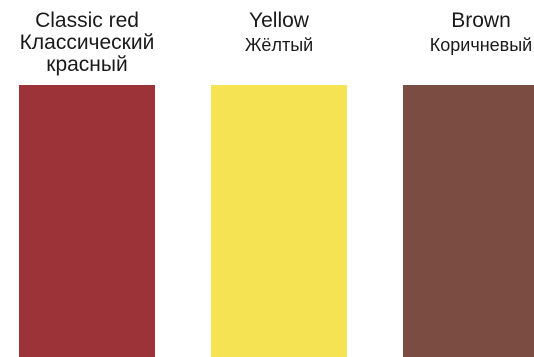 The width and height of the screenshot is (534, 357). Describe the element at coordinates (481, 20) in the screenshot. I see `swatch-name-en: Brown` at that location.